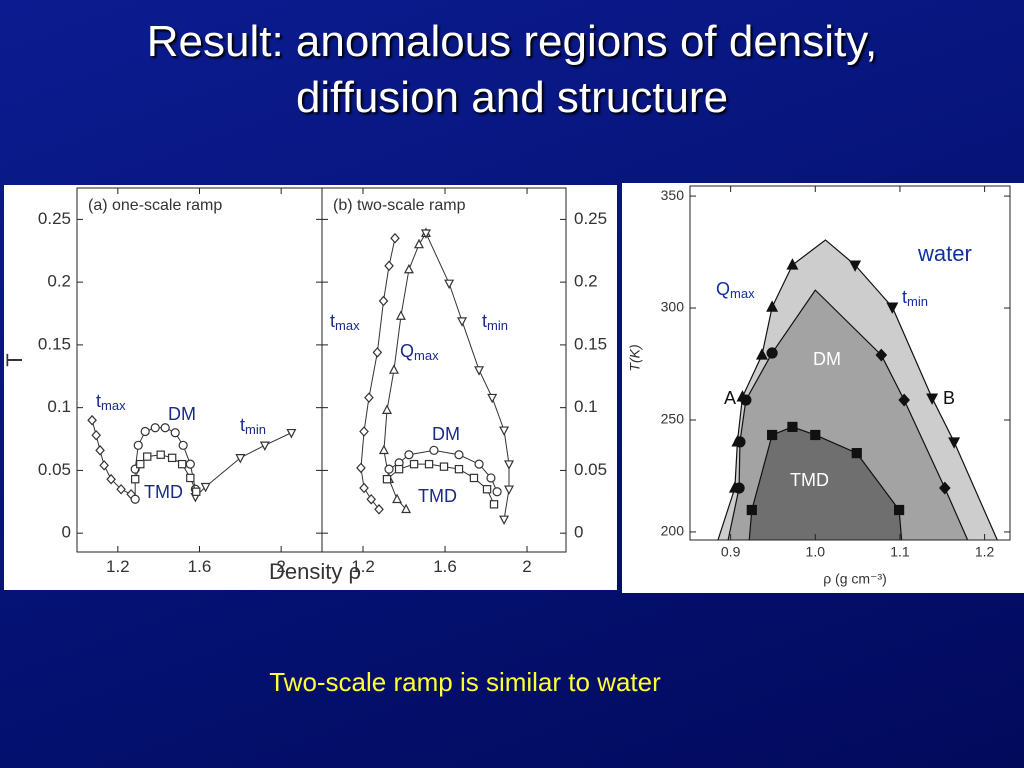 The width and height of the screenshot is (1024, 768). Describe the element at coordinates (730, 398) in the screenshot. I see `annotation-text: A` at that location.